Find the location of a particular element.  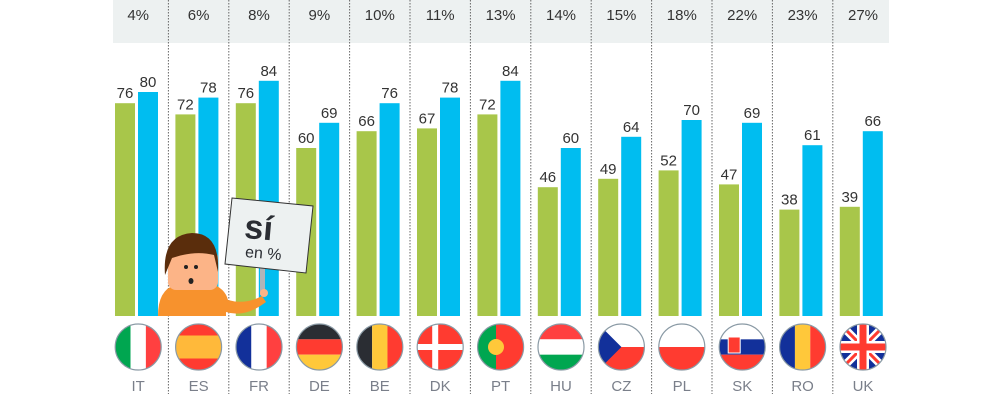

data-label: 67 is located at coordinates (427, 118).